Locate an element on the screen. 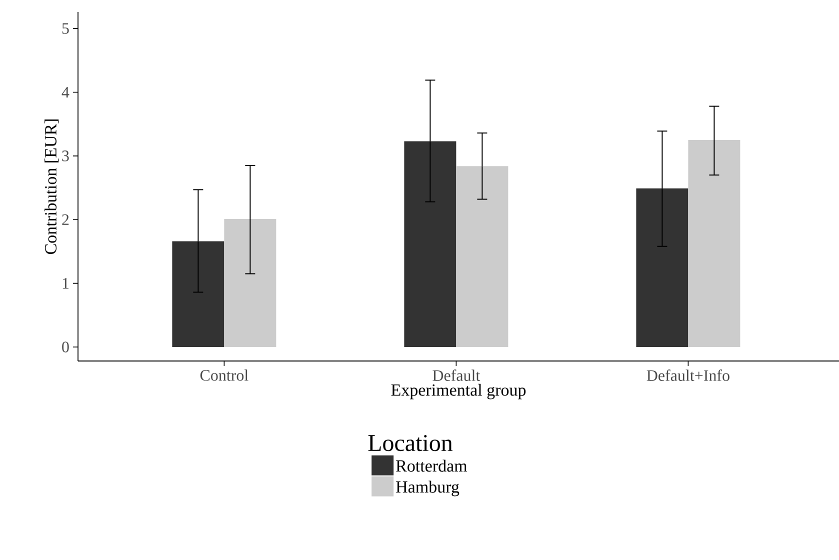  y-tick-label: 5 is located at coordinates (65, 28).